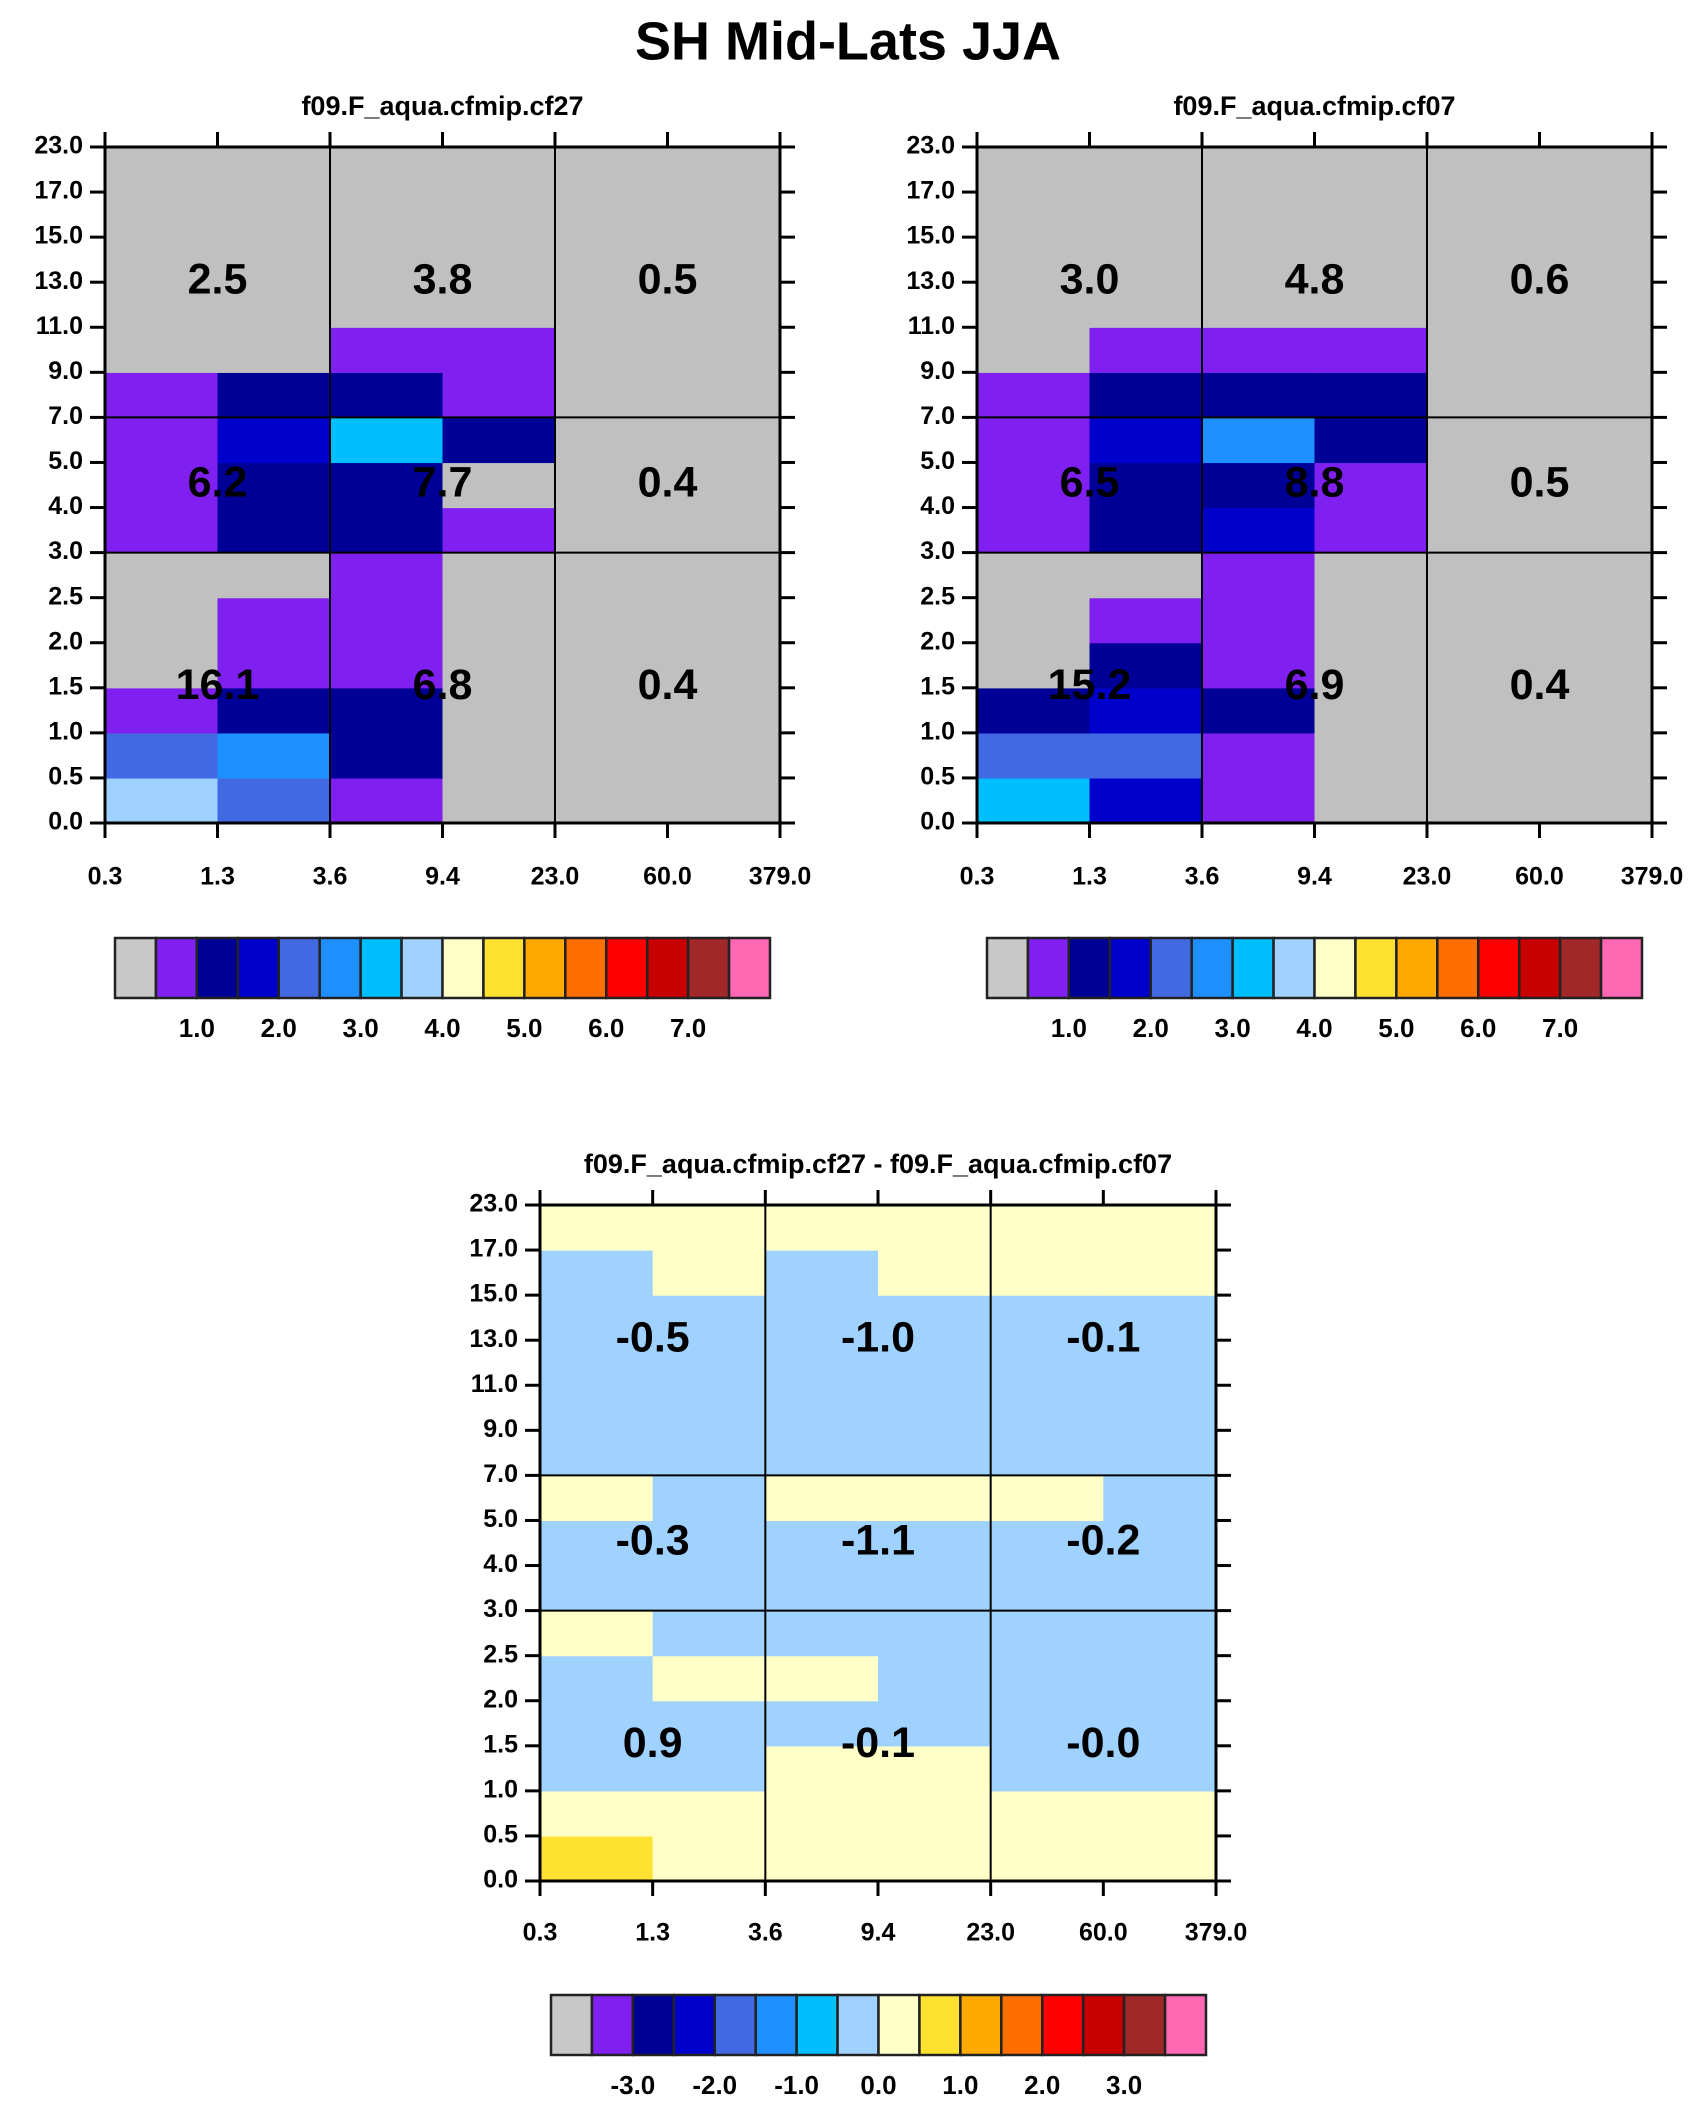  I want to click on group-value-label: 7.7, so click(443, 482).